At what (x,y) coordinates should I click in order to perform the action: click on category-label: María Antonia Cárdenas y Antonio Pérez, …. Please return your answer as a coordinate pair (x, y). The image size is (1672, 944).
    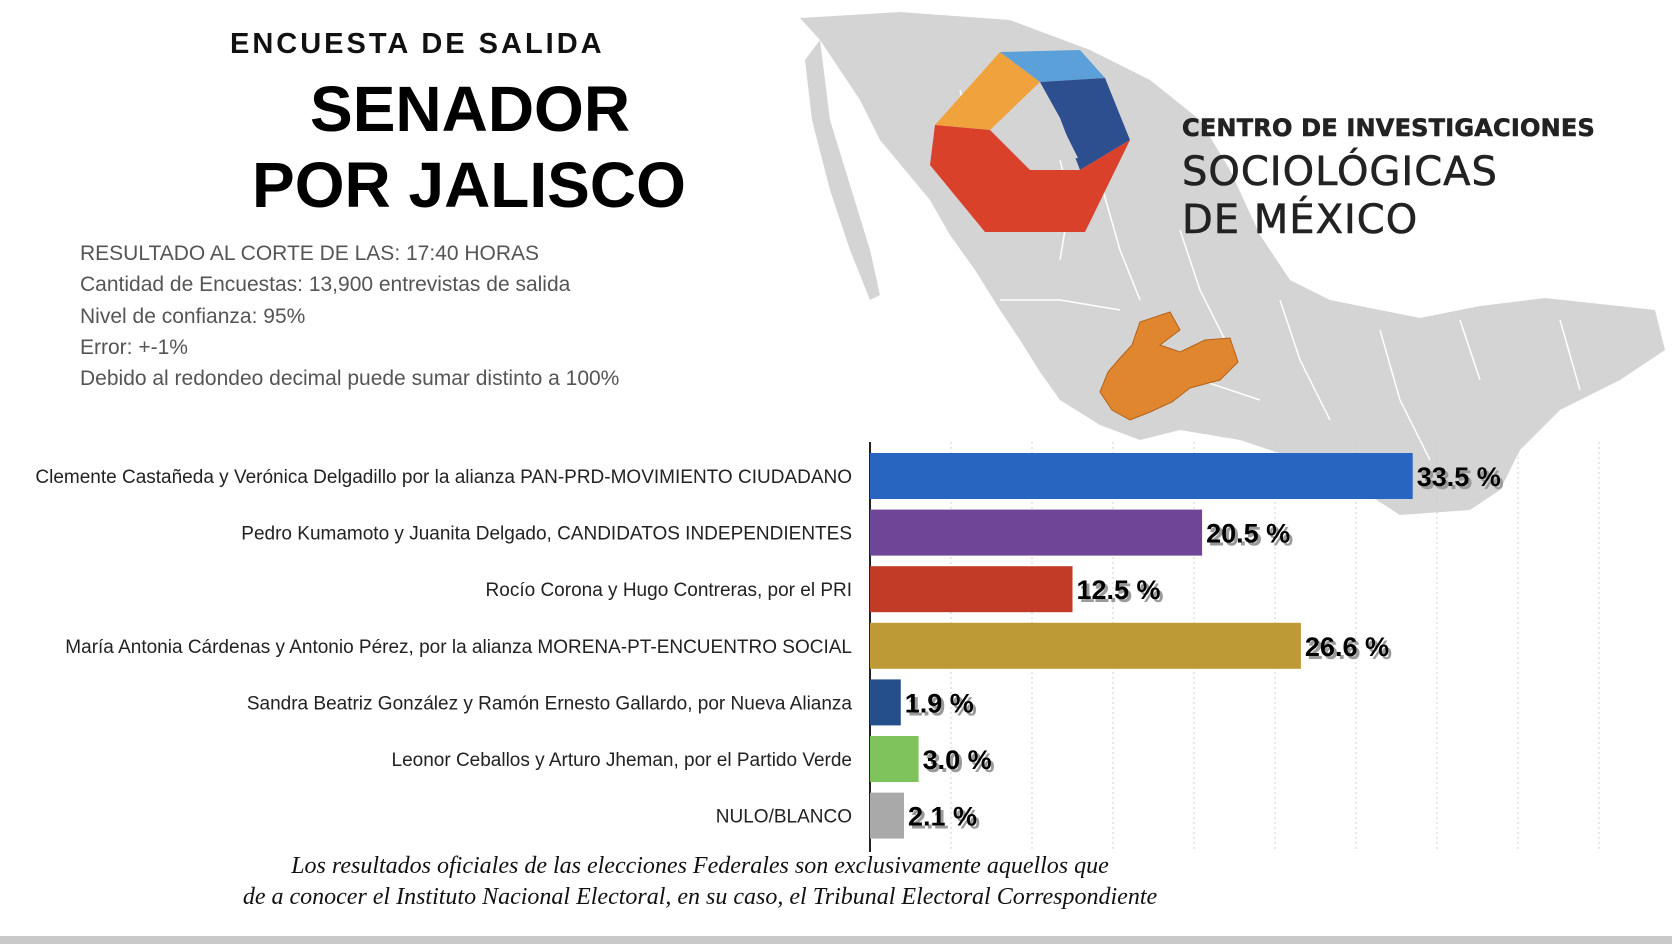
    Looking at the image, I should click on (458, 647).